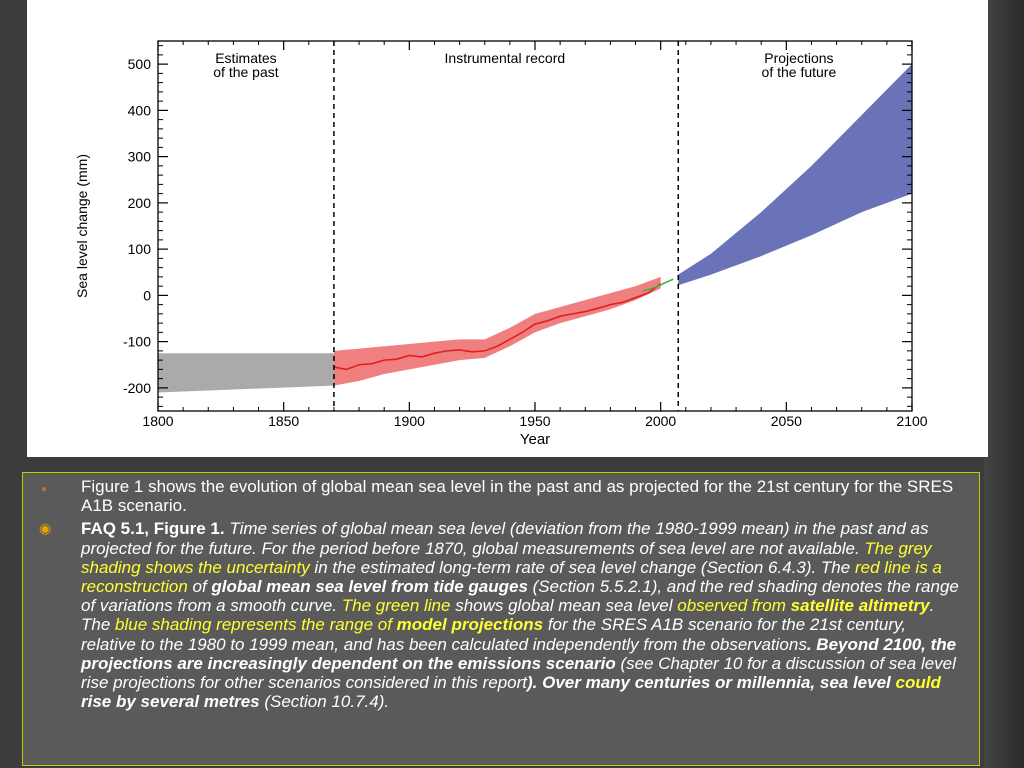  Describe the element at coordinates (799, 72) in the screenshot. I see `period-label-2: of the future` at that location.